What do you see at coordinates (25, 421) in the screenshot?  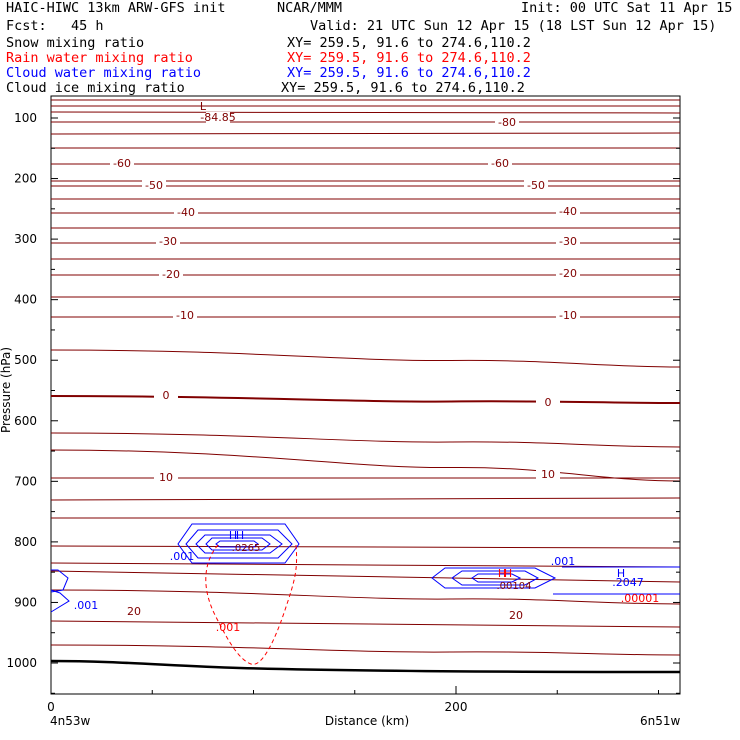 I see `y-tick-label: 600` at bounding box center [25, 421].